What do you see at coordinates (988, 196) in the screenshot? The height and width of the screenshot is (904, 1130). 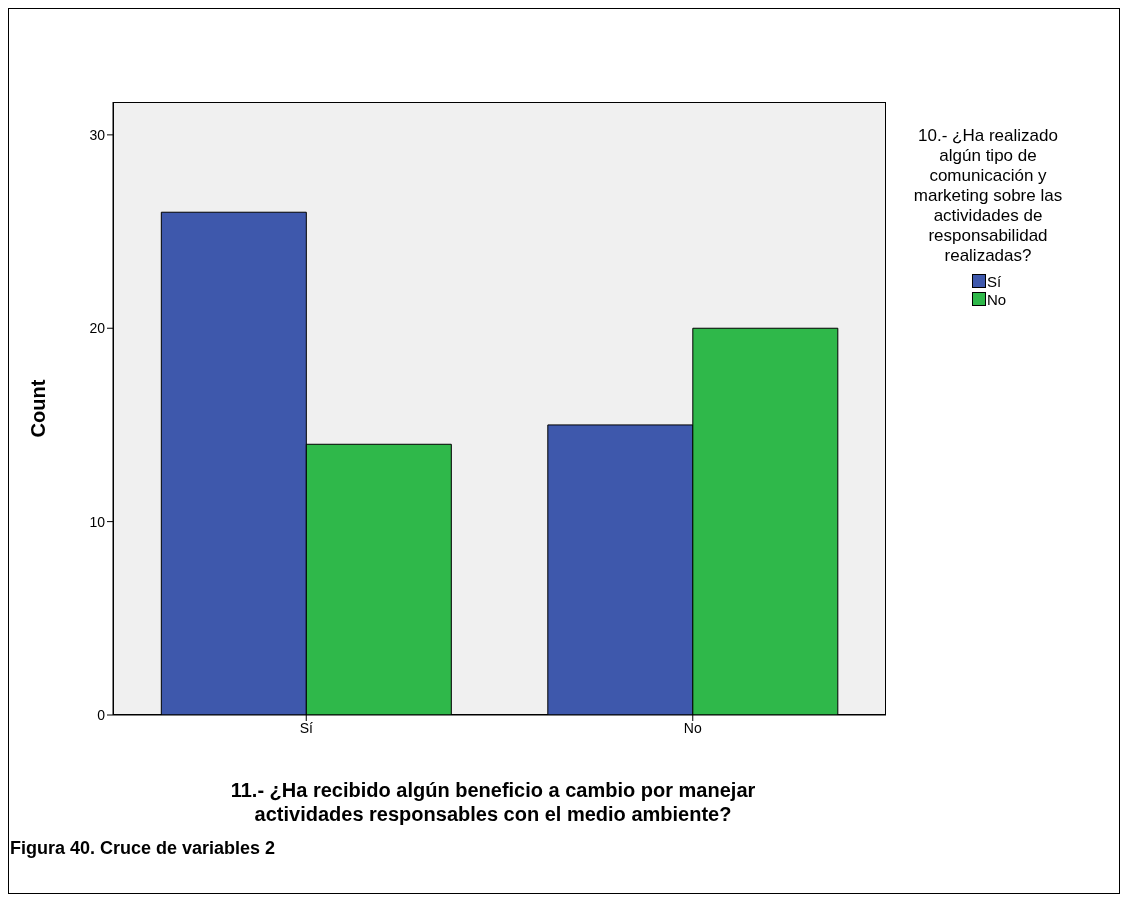 I see `legend-title: 10.- ¿Ha realizado algún tipo de comunicación y marketing sobre las actividades de responsabilidad realizadas?` at bounding box center [988, 196].